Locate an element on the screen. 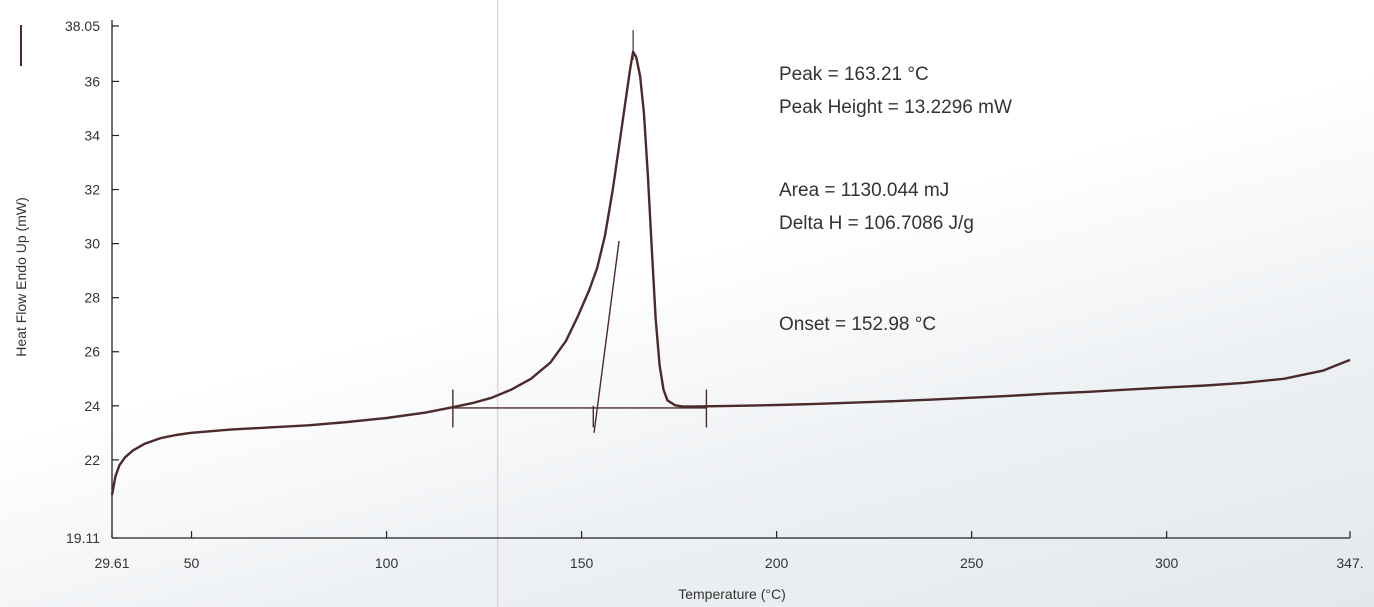 Image resolution: width=1374 pixels, height=607 pixels. y-axis: 19.11 22 24 26 28 30 32 34 36 38.05 is located at coordinates (92, 282).